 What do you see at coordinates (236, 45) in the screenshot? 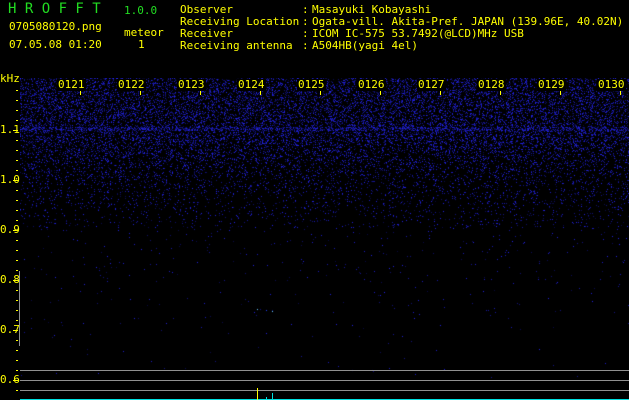
I see `info-label: Receiving antenna` at bounding box center [236, 45].